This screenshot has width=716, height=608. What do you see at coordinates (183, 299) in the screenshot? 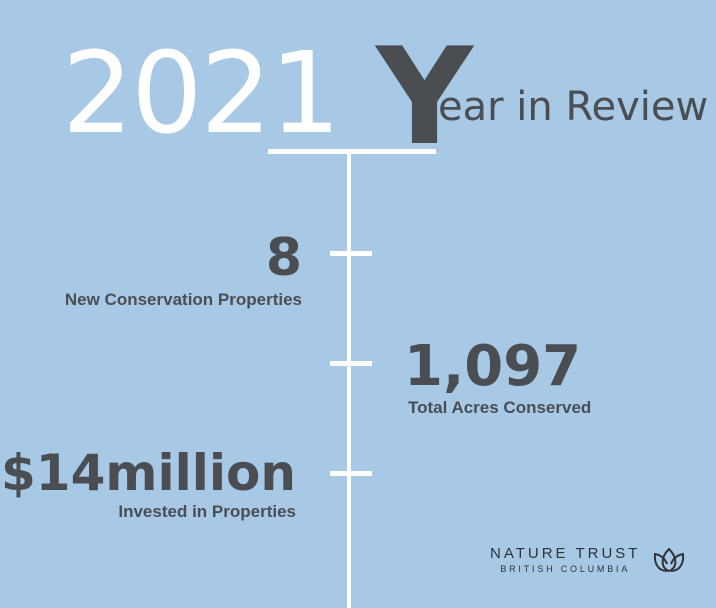
I see `stat-properties-label: New Conservation Properties` at bounding box center [183, 299].